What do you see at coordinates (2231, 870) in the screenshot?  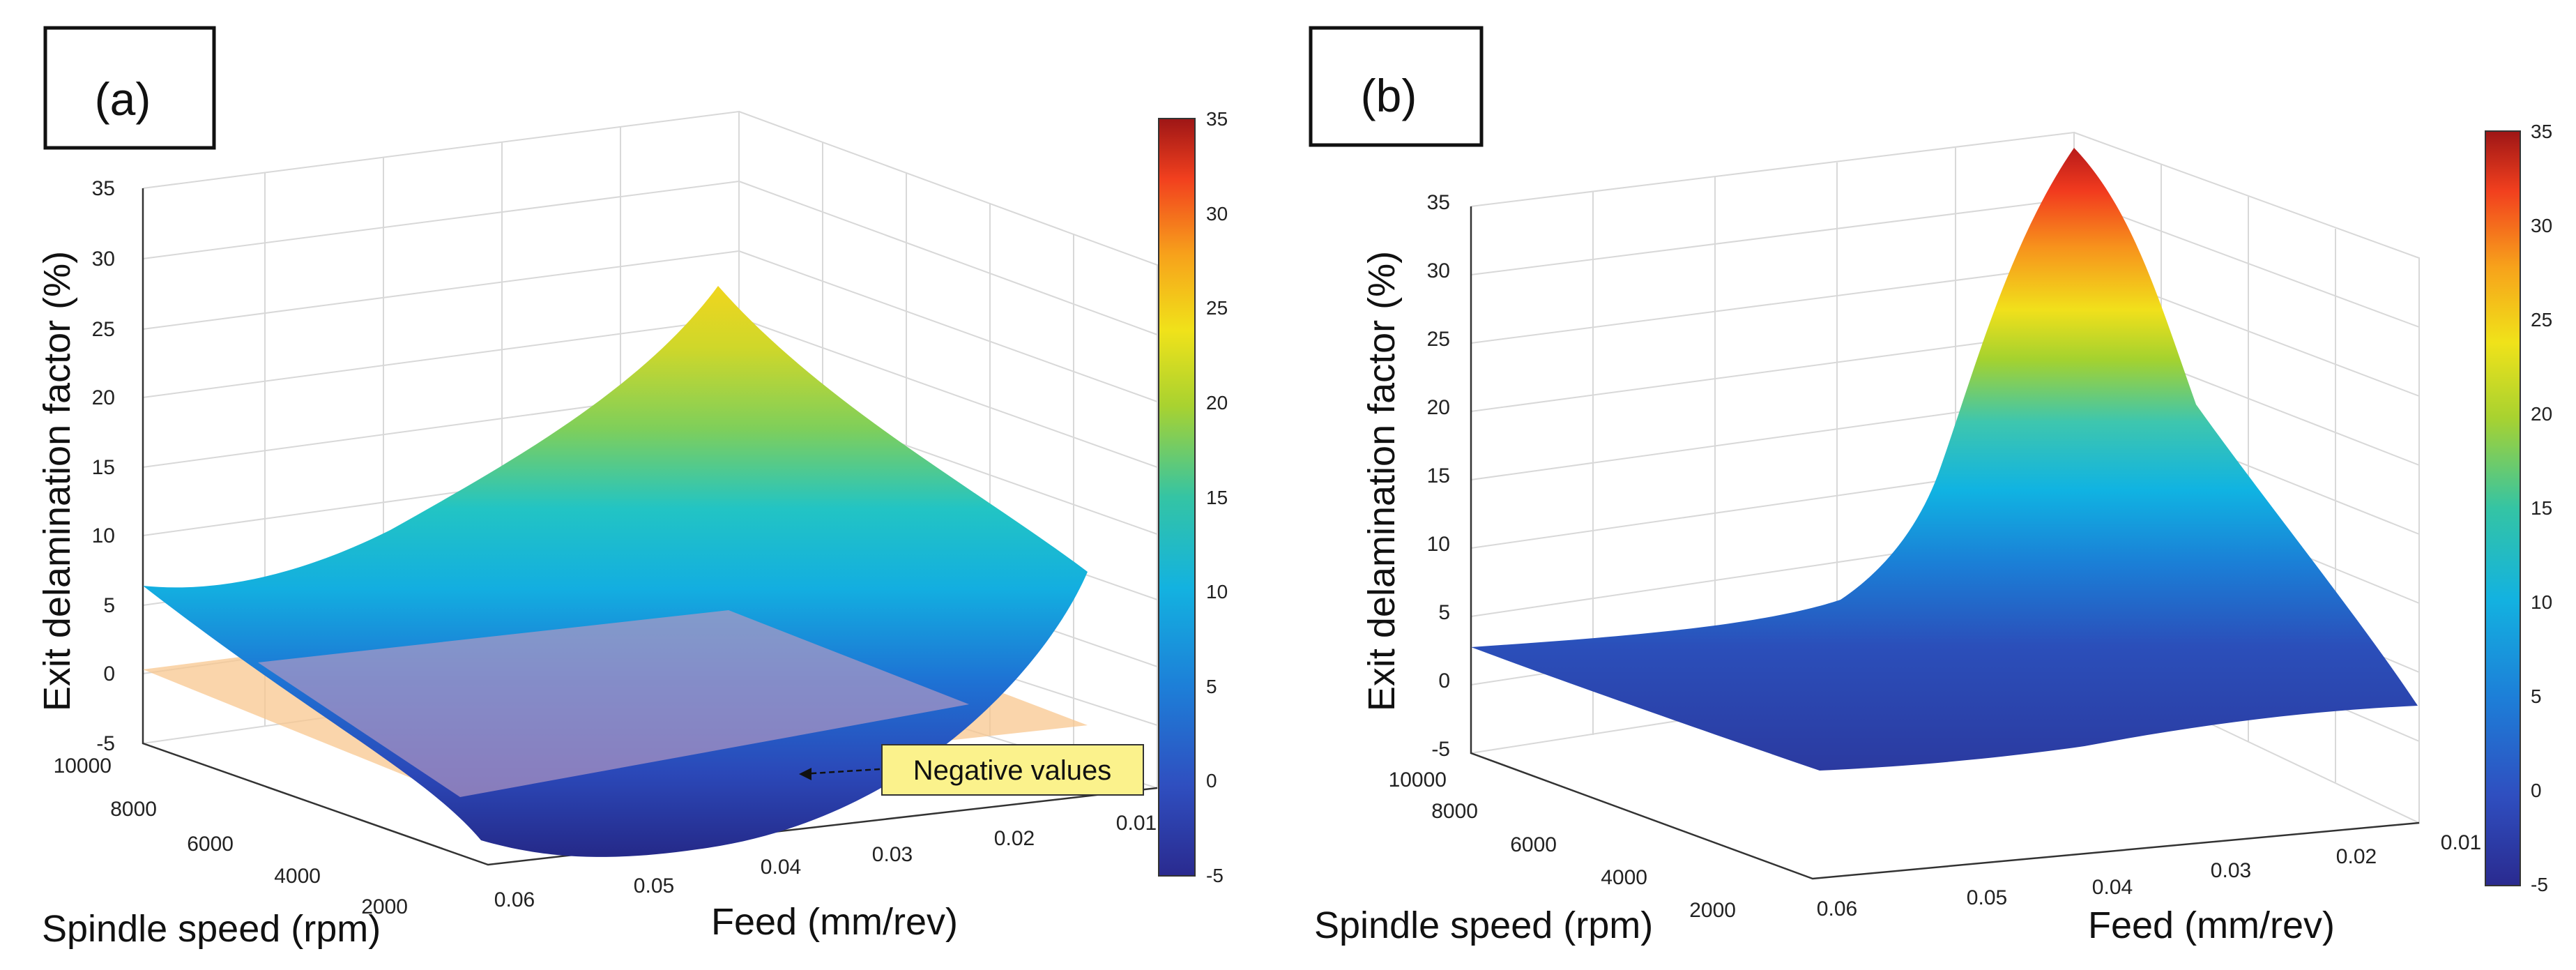 I see `panel-b-feed-tick: 0.03` at bounding box center [2231, 870].